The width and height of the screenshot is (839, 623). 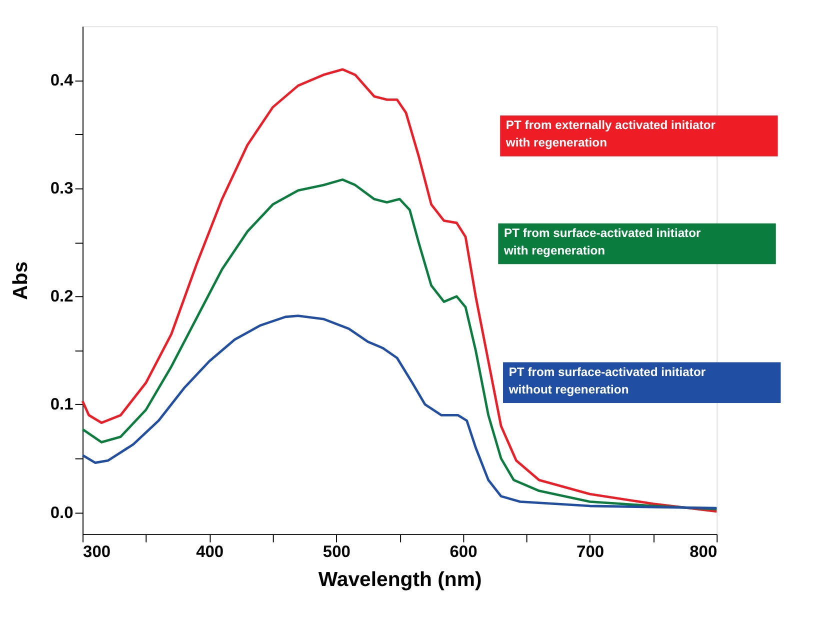 What do you see at coordinates (97, 551) in the screenshot?
I see `x-tick-label: 300` at bounding box center [97, 551].